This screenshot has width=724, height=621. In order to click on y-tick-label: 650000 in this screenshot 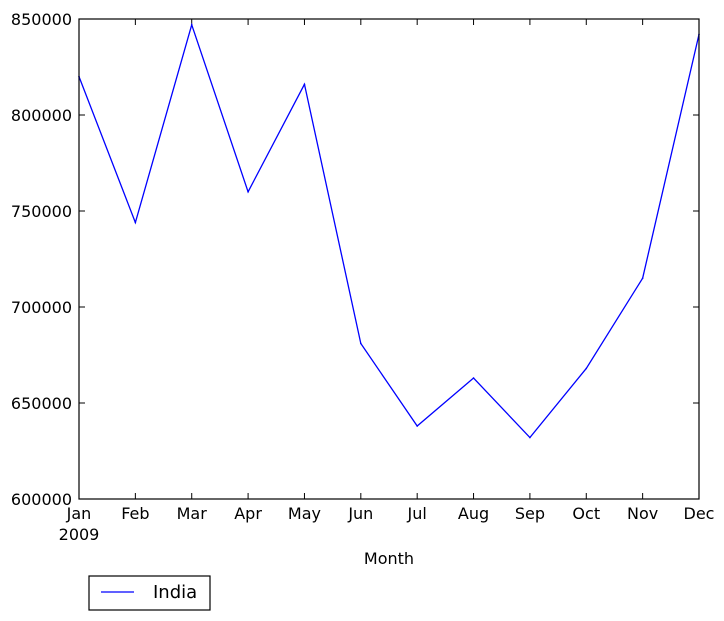, I will do `click(41, 403)`.